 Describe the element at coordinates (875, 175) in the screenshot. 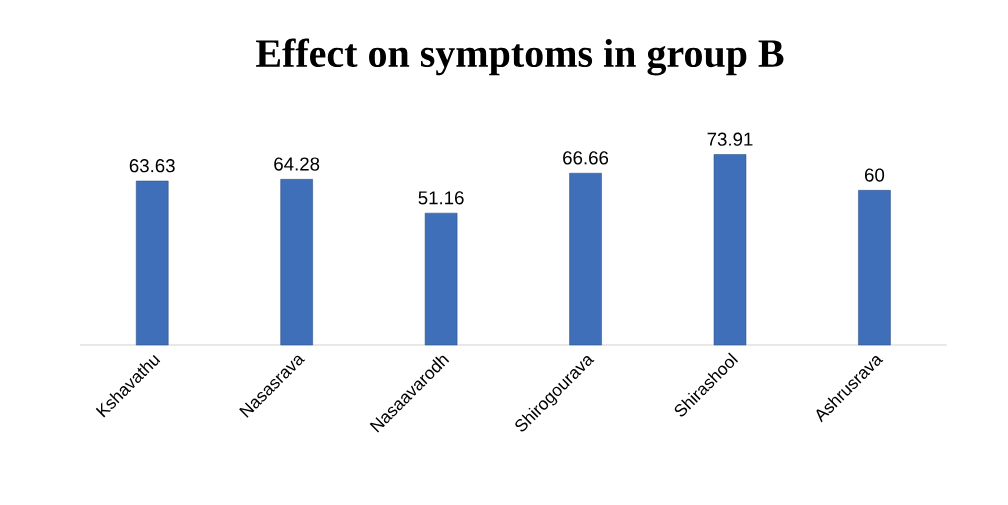

I see `data-label: 60` at that location.